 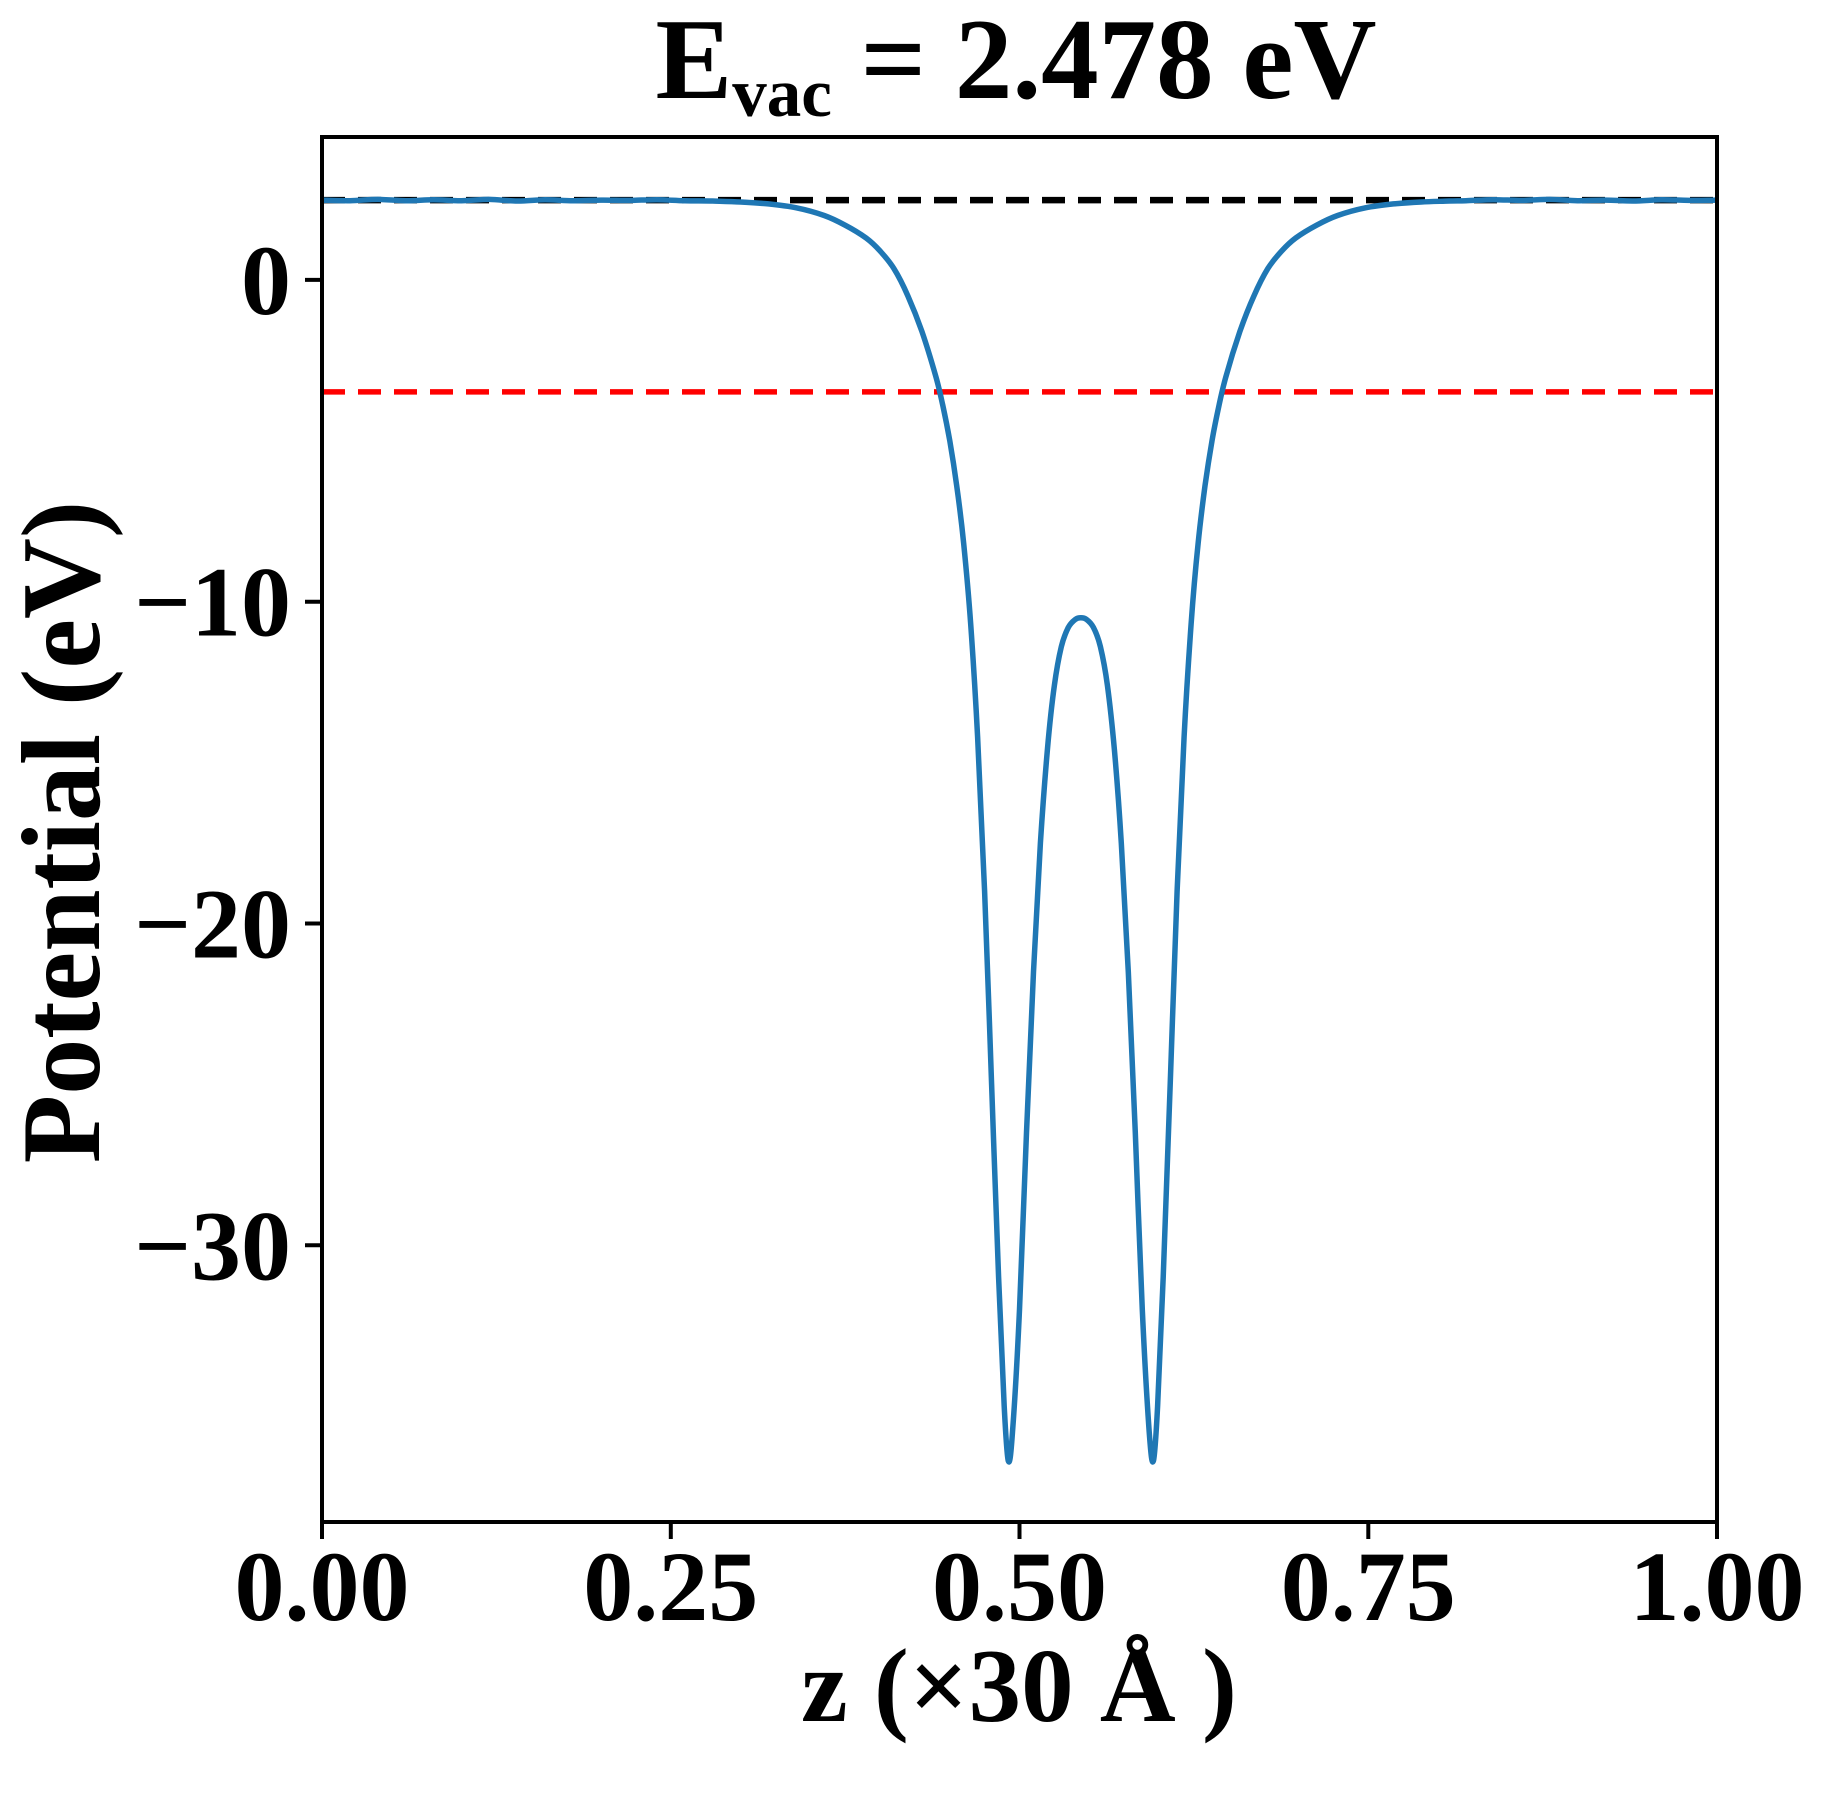 I want to click on x-tick-label: 0.75, so click(x=1368, y=1586).